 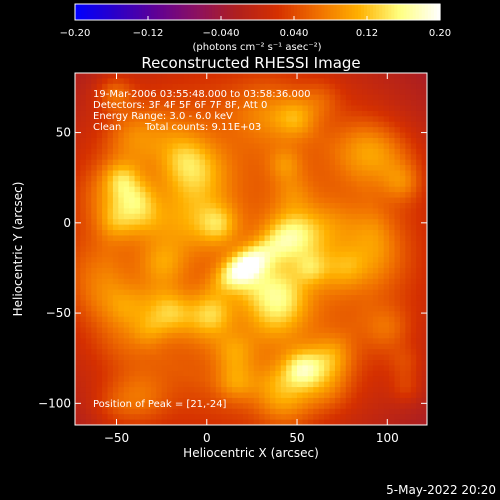 I want to click on y-tick-label: −100, so click(x=54, y=403).